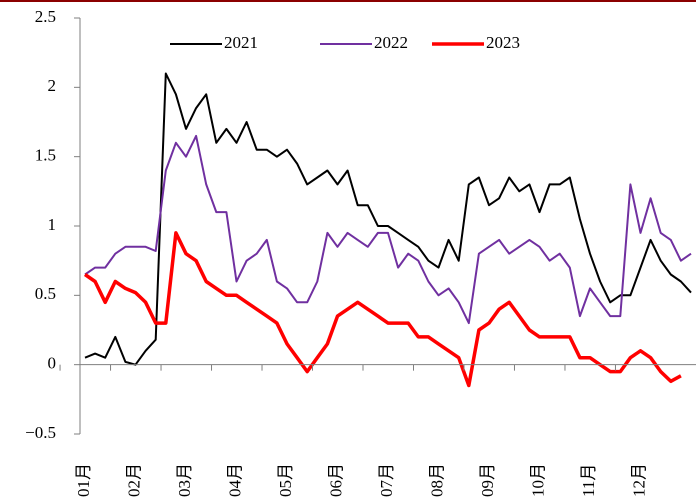 The image size is (696, 503). Describe the element at coordinates (348, 1) in the screenshot. I see `top-border` at that location.